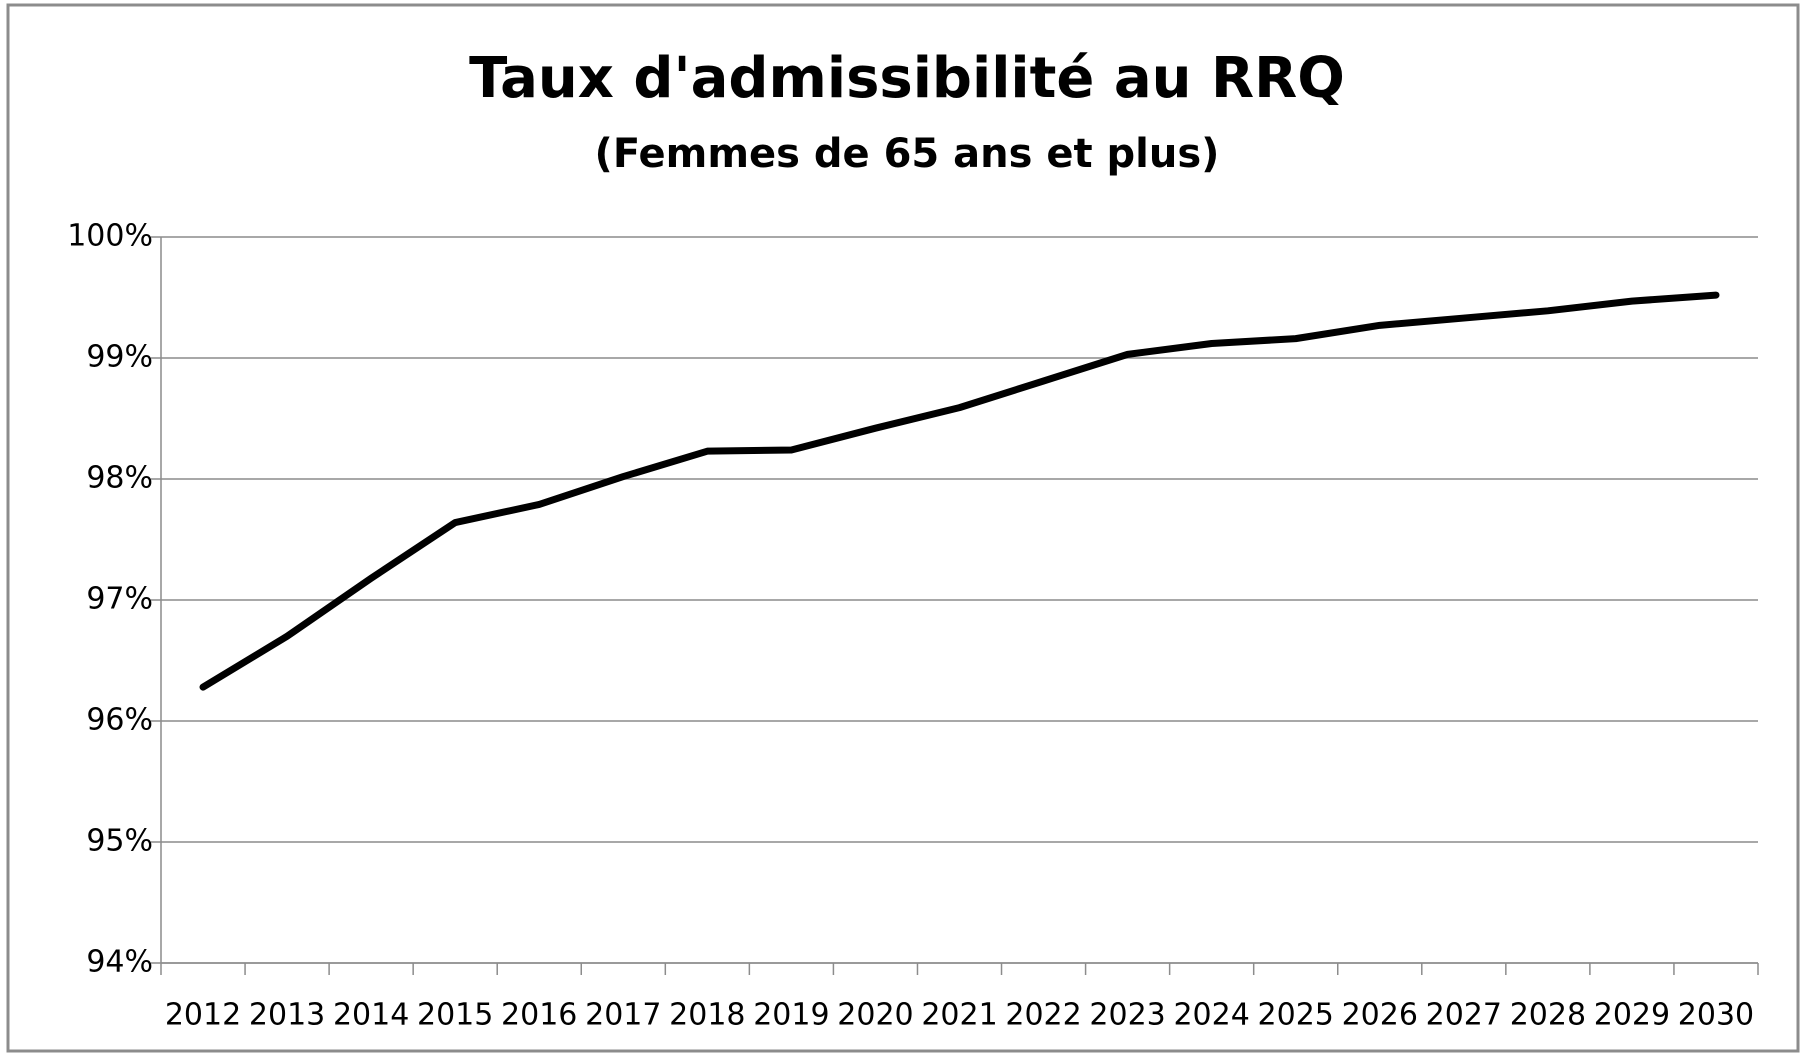  What do you see at coordinates (1464, 1015) in the screenshot?
I see `x-tick-label: 2027` at bounding box center [1464, 1015].